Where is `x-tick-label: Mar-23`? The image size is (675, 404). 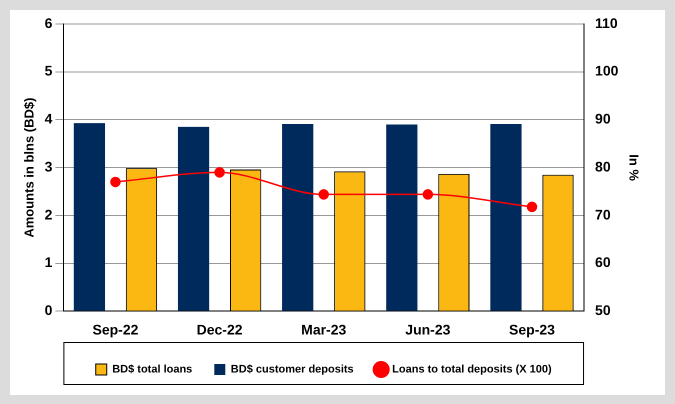 x-tick-label: Mar-23 is located at coordinates (323, 329).